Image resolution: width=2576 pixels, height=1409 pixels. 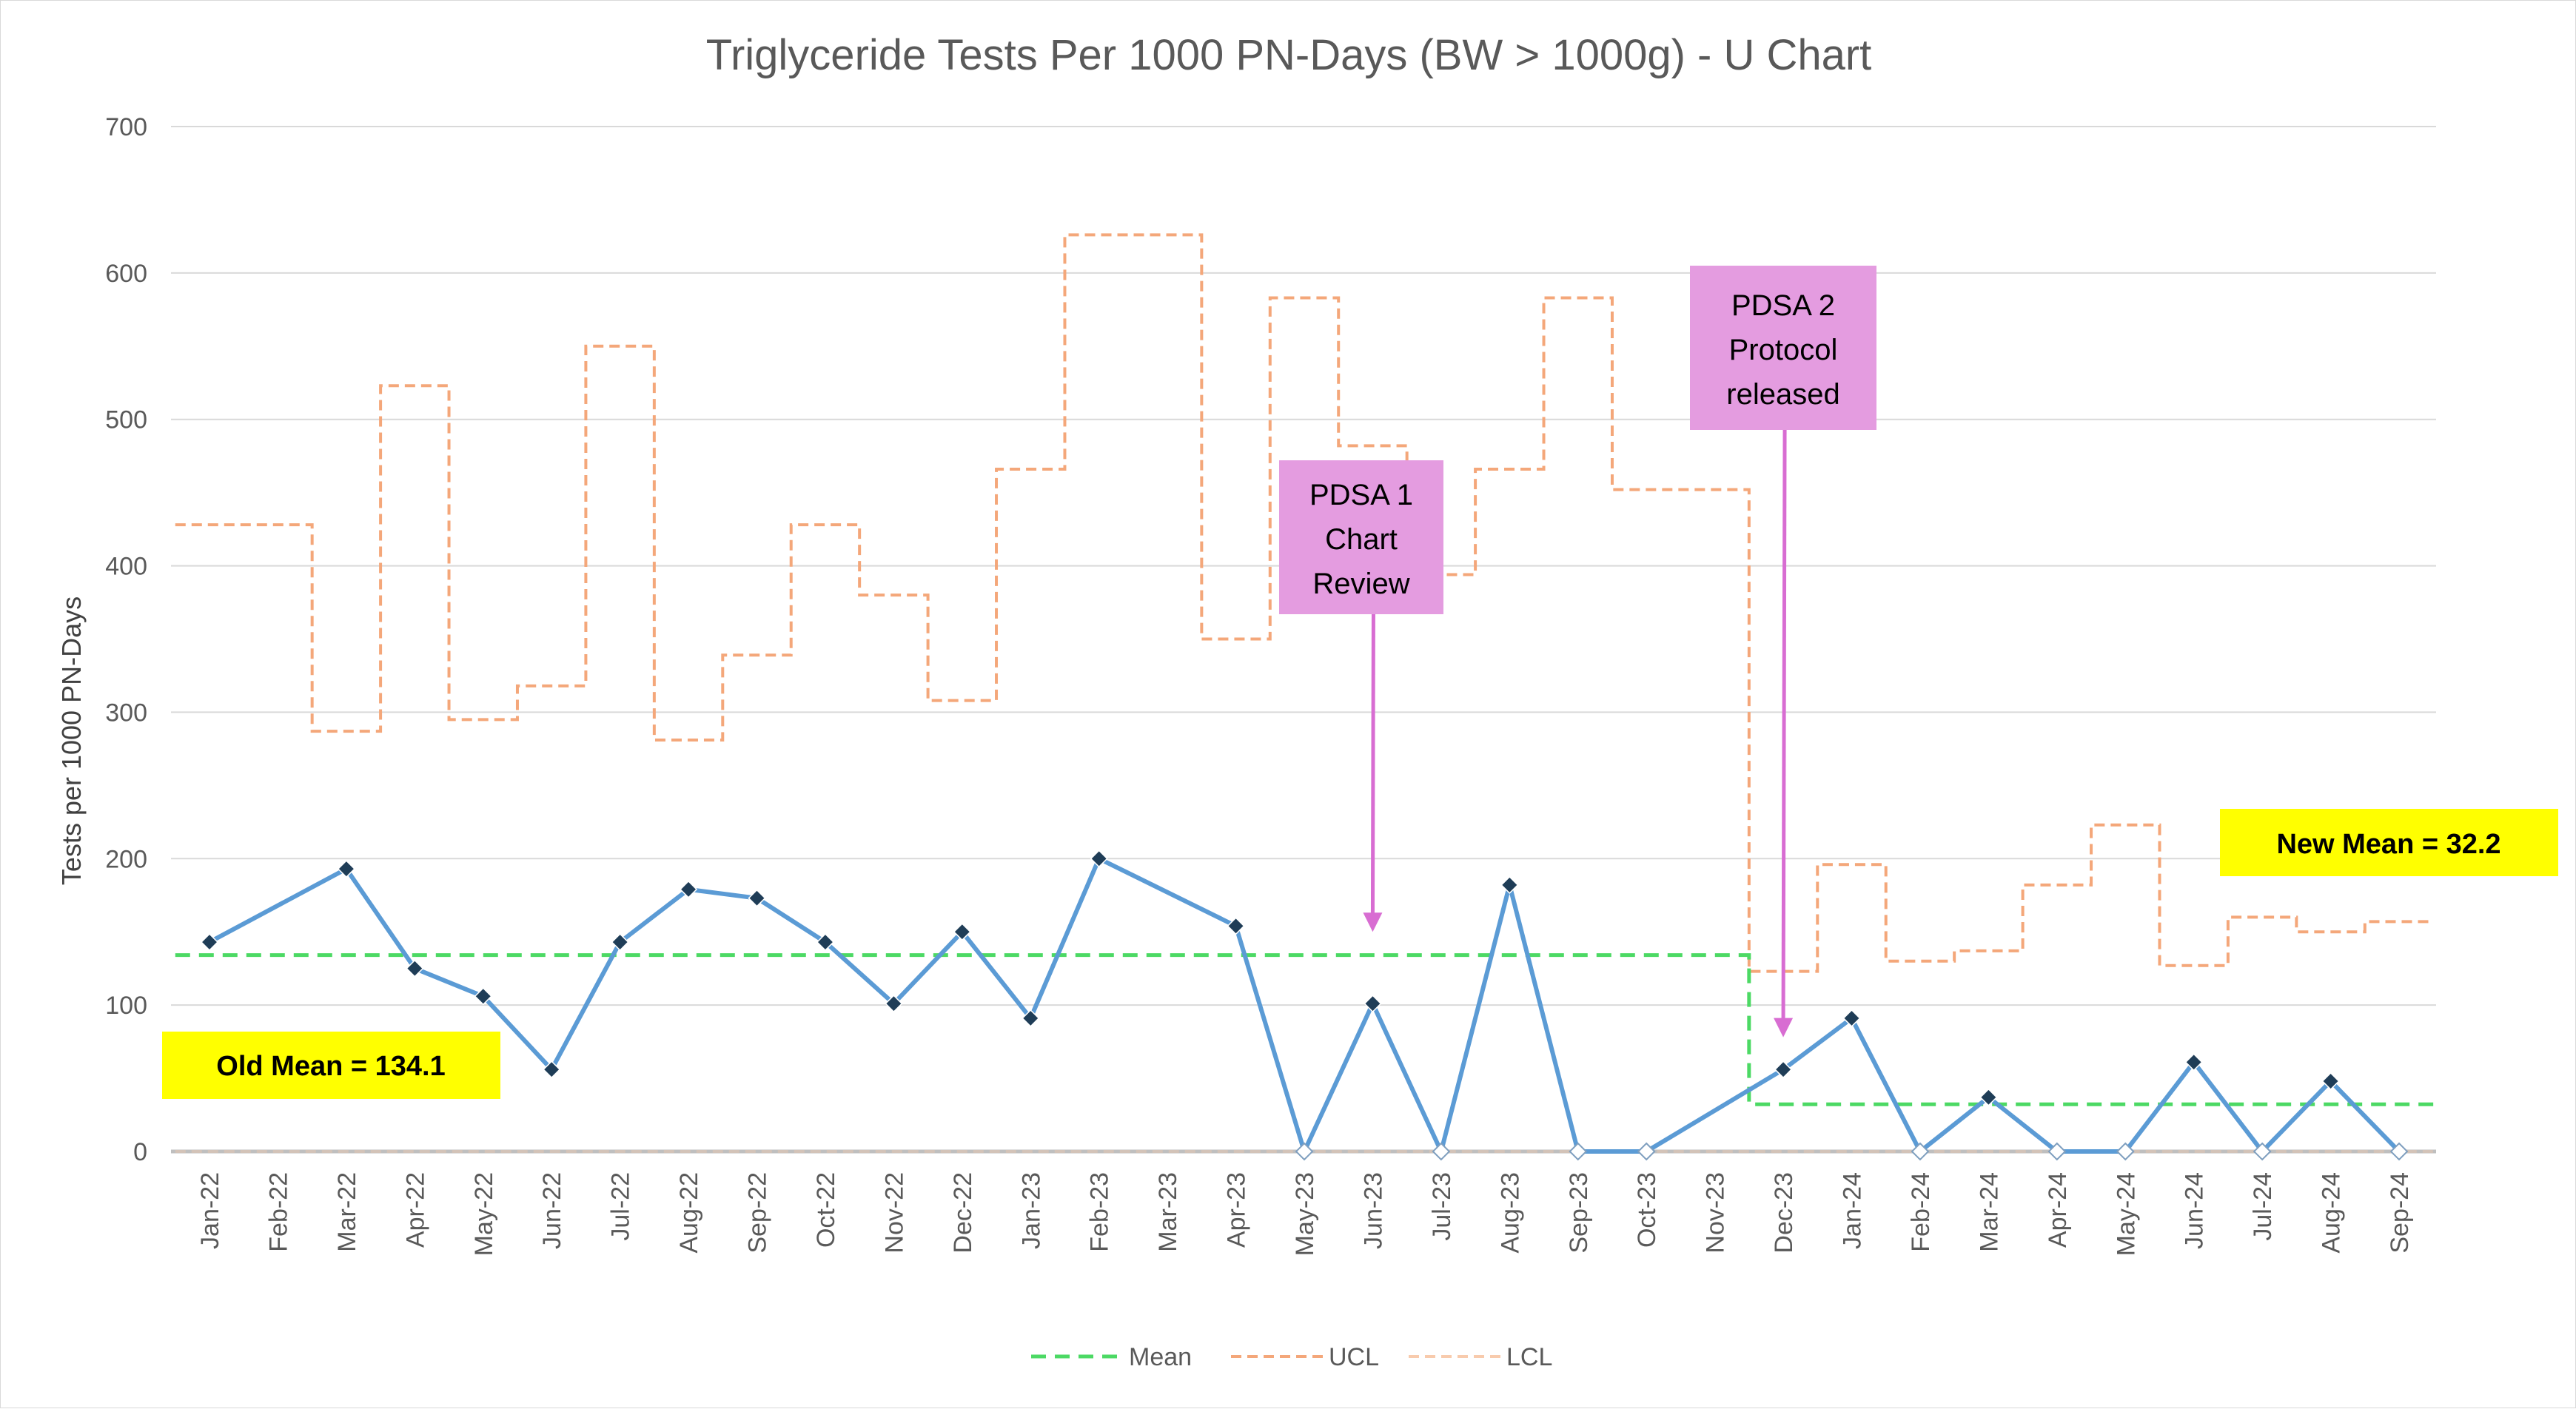 I want to click on annotation-text: Protocol, so click(x=1783, y=350).